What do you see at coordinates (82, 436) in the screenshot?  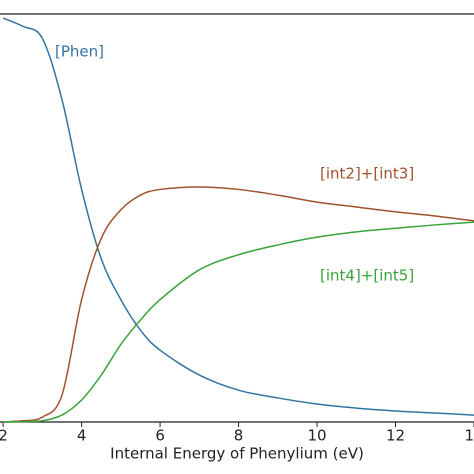 I see `x-tick-label: 4` at bounding box center [82, 436].